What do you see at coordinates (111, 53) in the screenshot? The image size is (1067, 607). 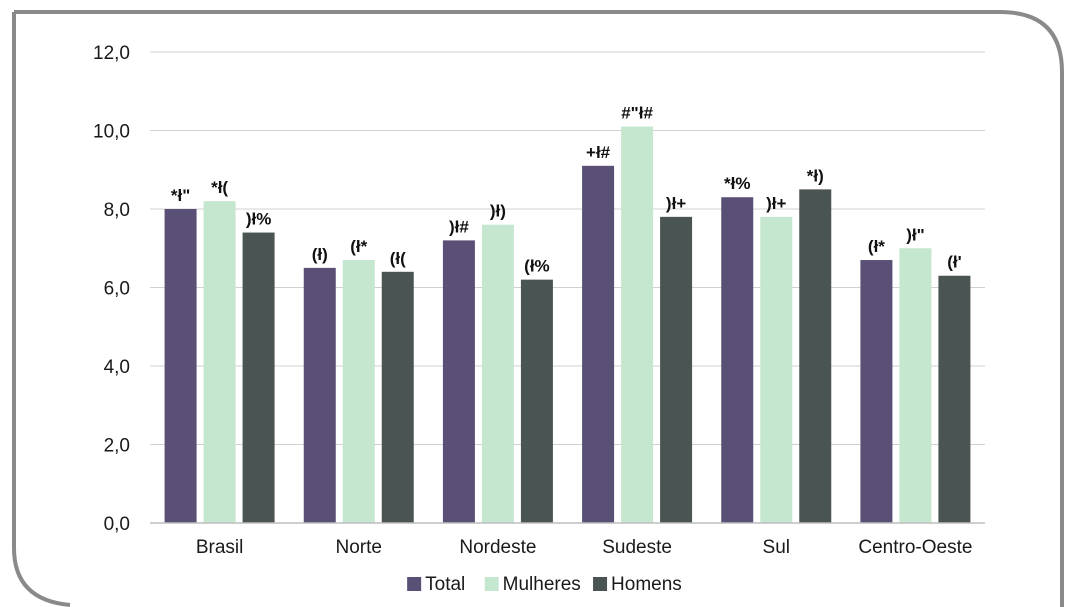 I see `y-tick-label: 12,0` at bounding box center [111, 53].